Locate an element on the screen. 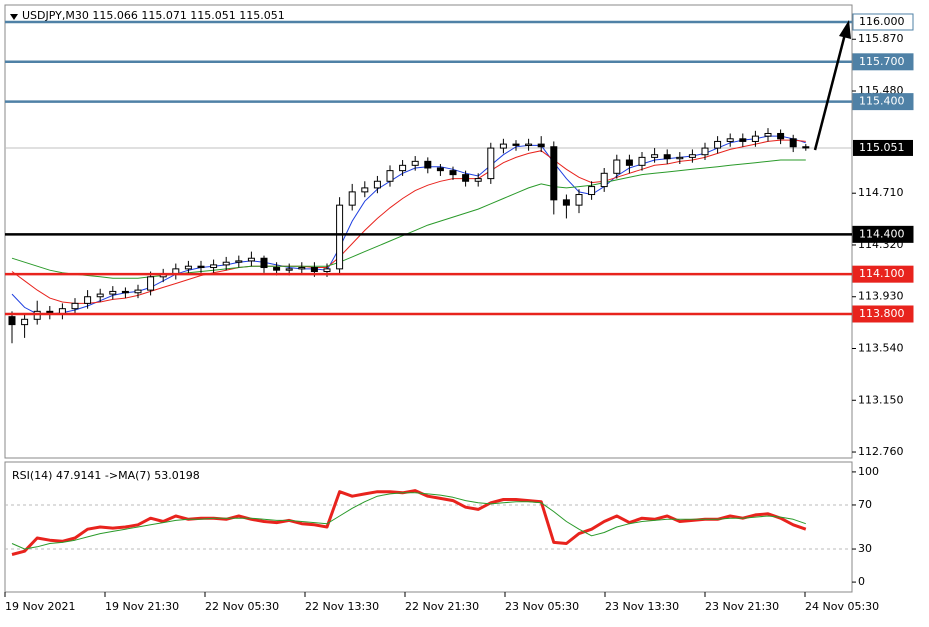 This screenshot has height=627, width=929. level-label: 116.000 is located at coordinates (882, 21).